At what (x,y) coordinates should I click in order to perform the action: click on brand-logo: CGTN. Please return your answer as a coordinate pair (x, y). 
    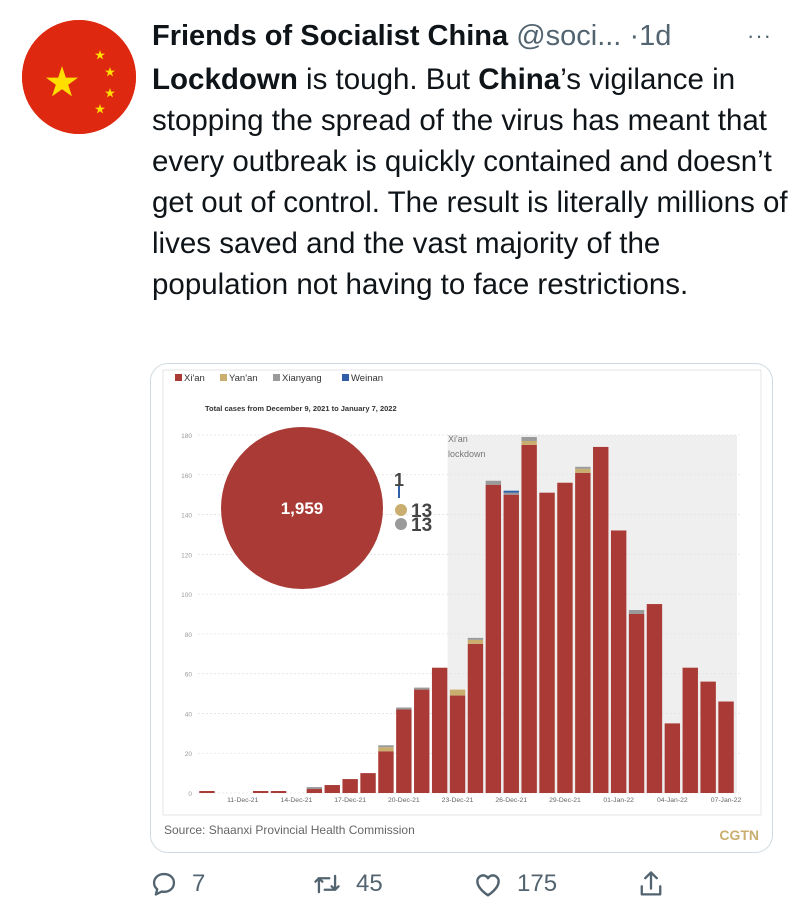
    Looking at the image, I should click on (739, 835).